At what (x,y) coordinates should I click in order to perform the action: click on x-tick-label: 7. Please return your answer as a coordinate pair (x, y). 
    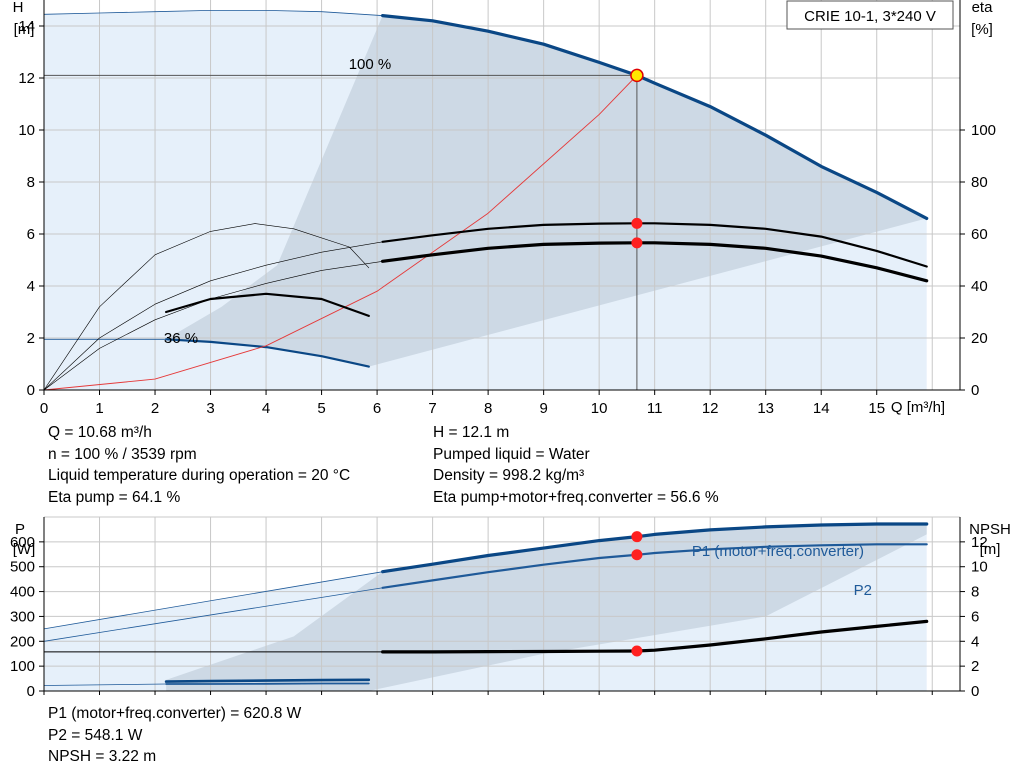
    Looking at the image, I should click on (432, 408).